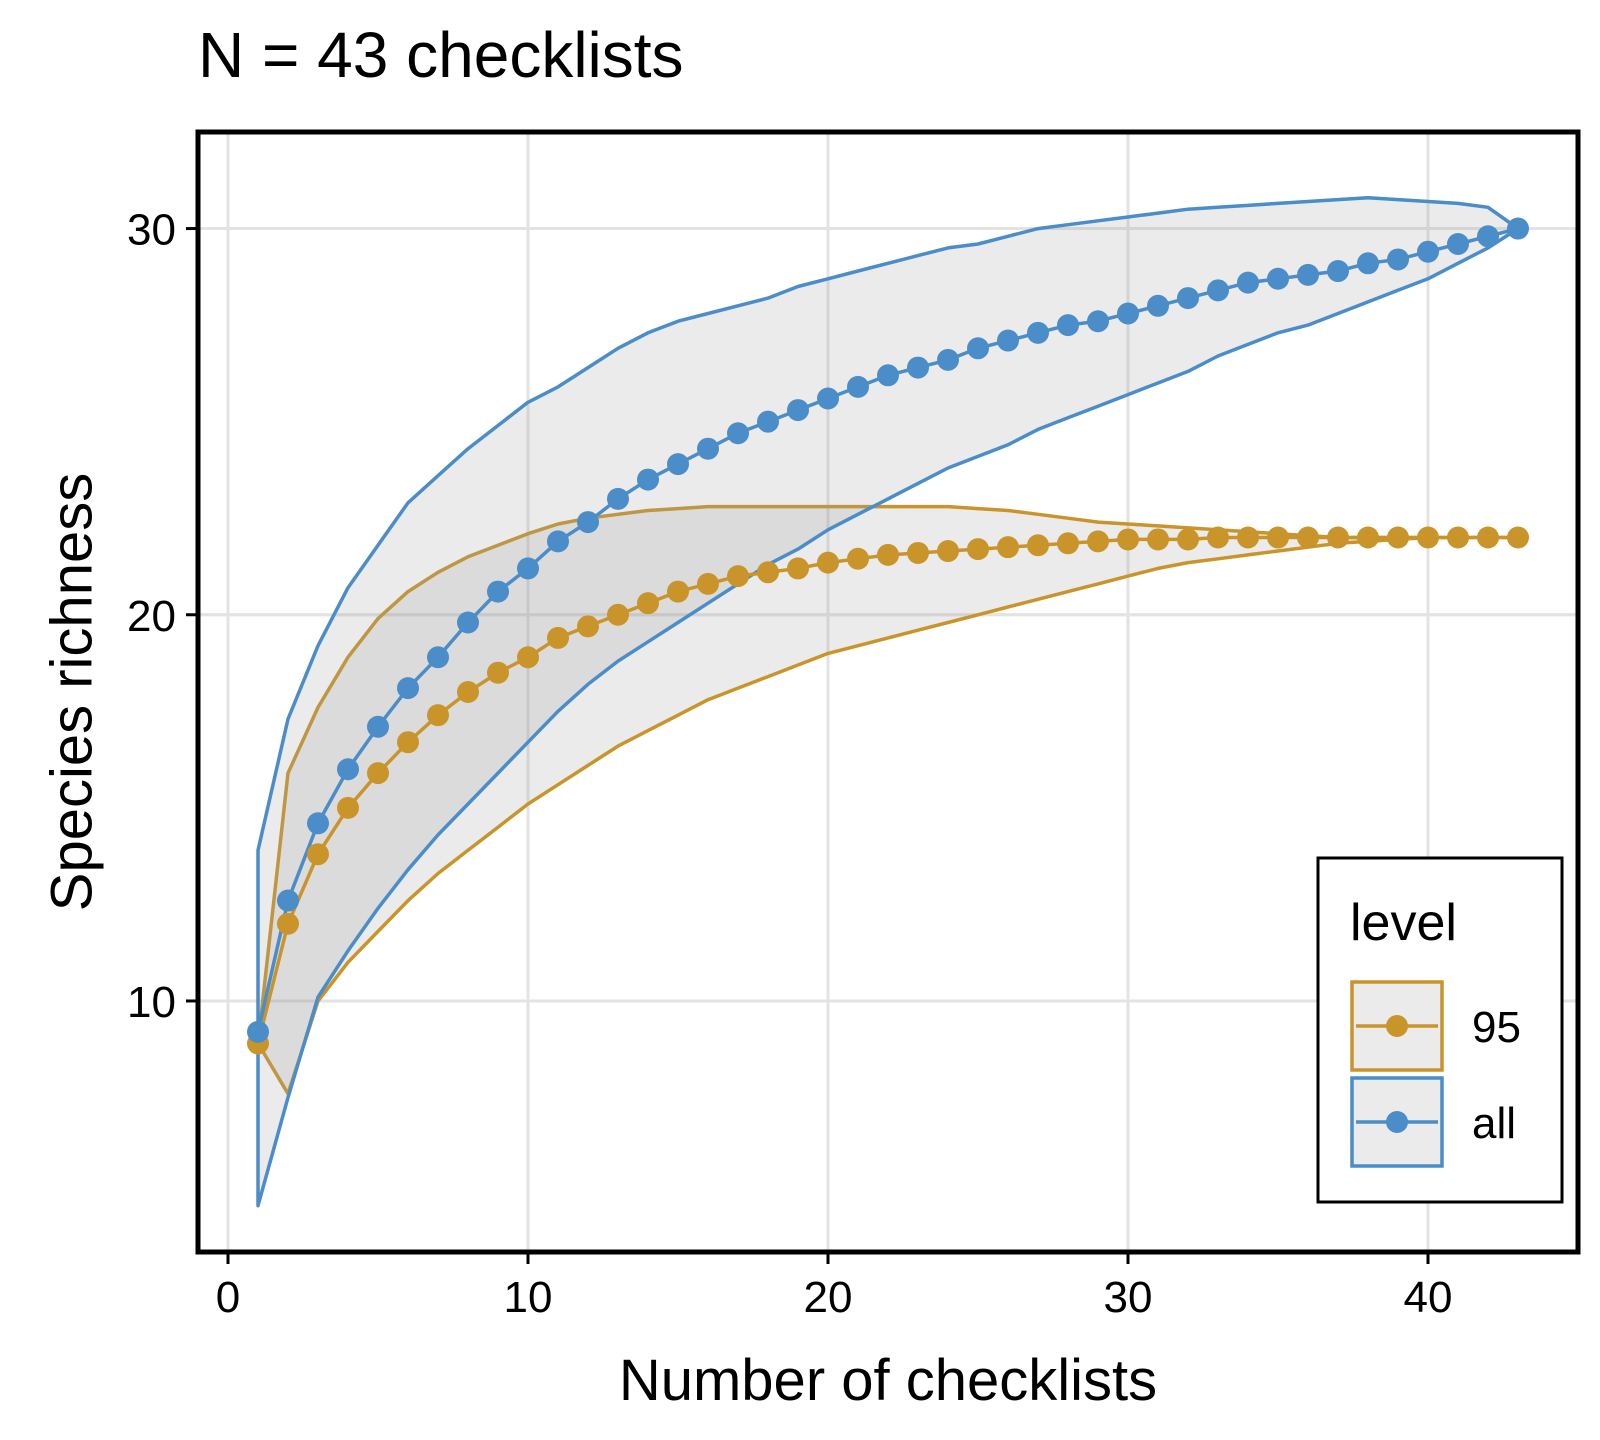 The width and height of the screenshot is (1600, 1440). I want to click on chart-title: N = 43 checklists, so click(441, 55).